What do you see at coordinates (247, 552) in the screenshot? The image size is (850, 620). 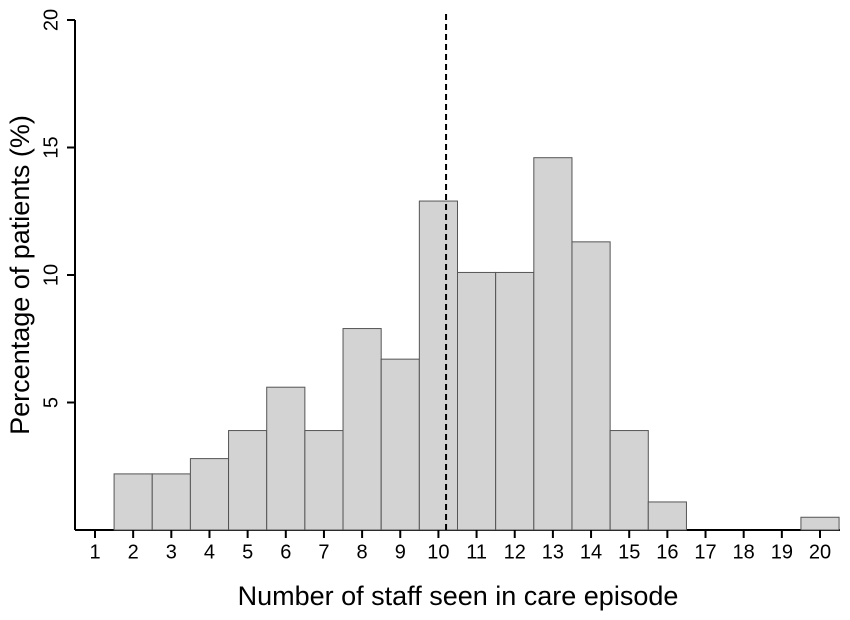 I see `x-tick-label: 5` at bounding box center [247, 552].